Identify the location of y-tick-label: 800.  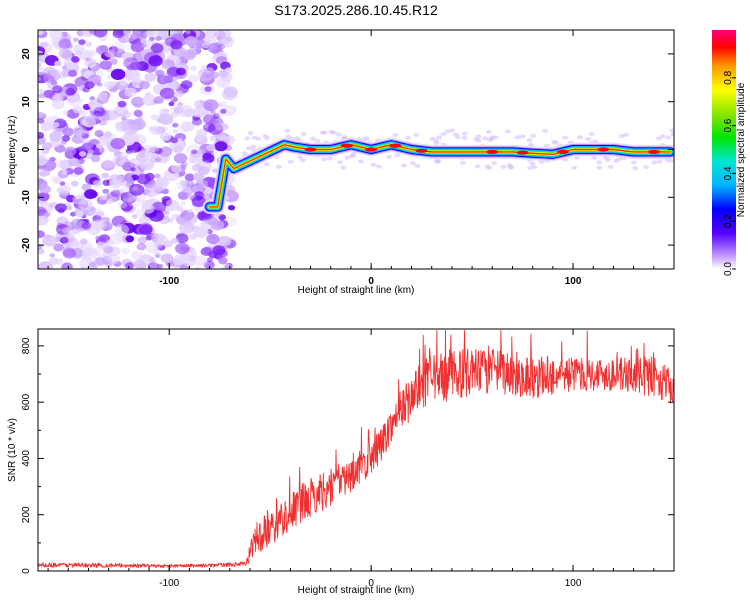
(26, 345).